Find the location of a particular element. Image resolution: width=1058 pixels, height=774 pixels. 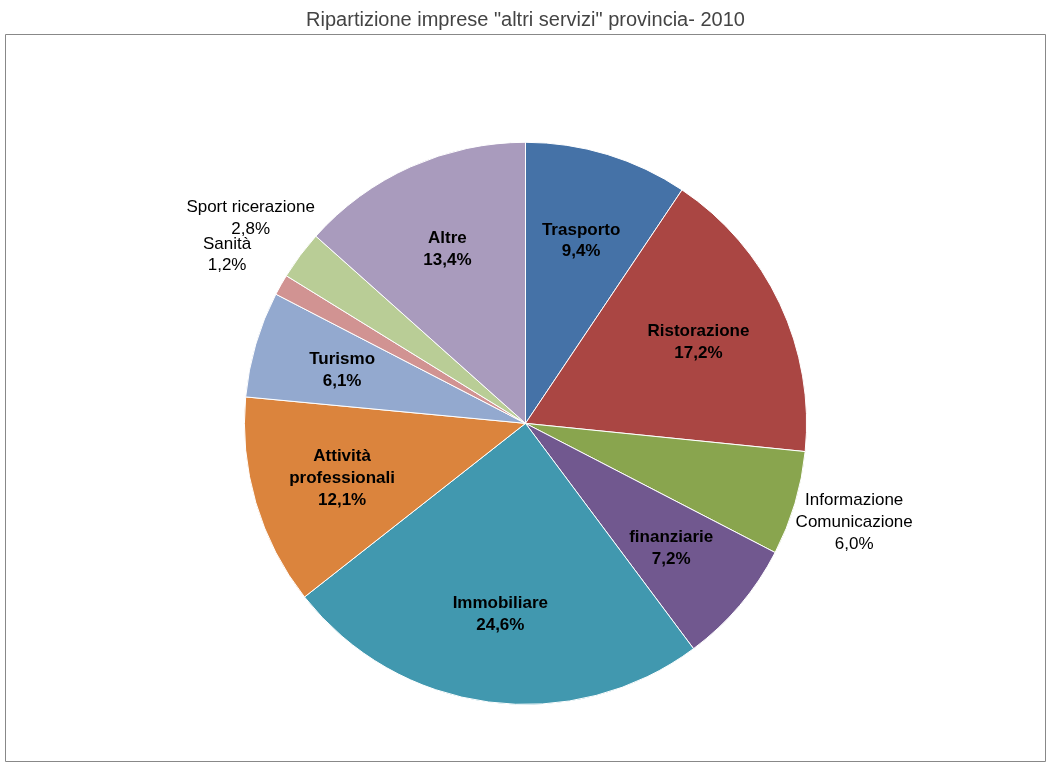

data-label: 6,0% is located at coordinates (854, 543).